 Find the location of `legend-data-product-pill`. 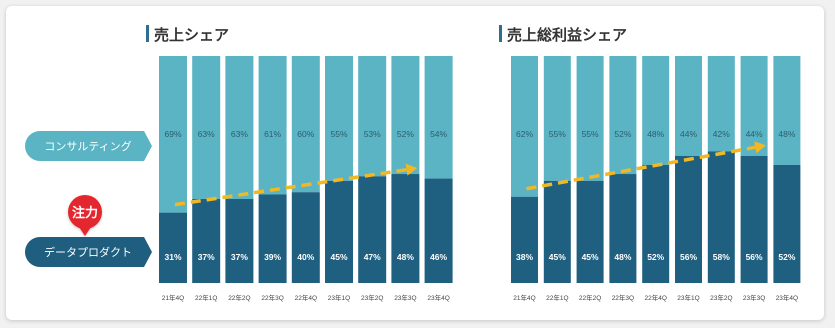

legend-data-product-pill is located at coordinates (88, 252).